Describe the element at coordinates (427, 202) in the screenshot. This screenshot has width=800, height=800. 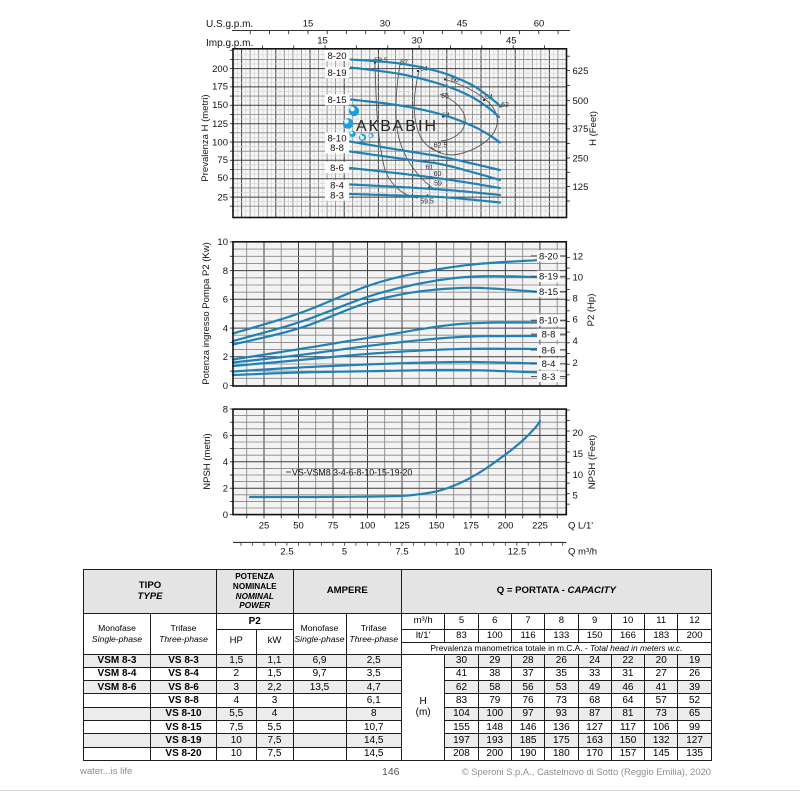
I see `svg-text: 59.5` at that location.